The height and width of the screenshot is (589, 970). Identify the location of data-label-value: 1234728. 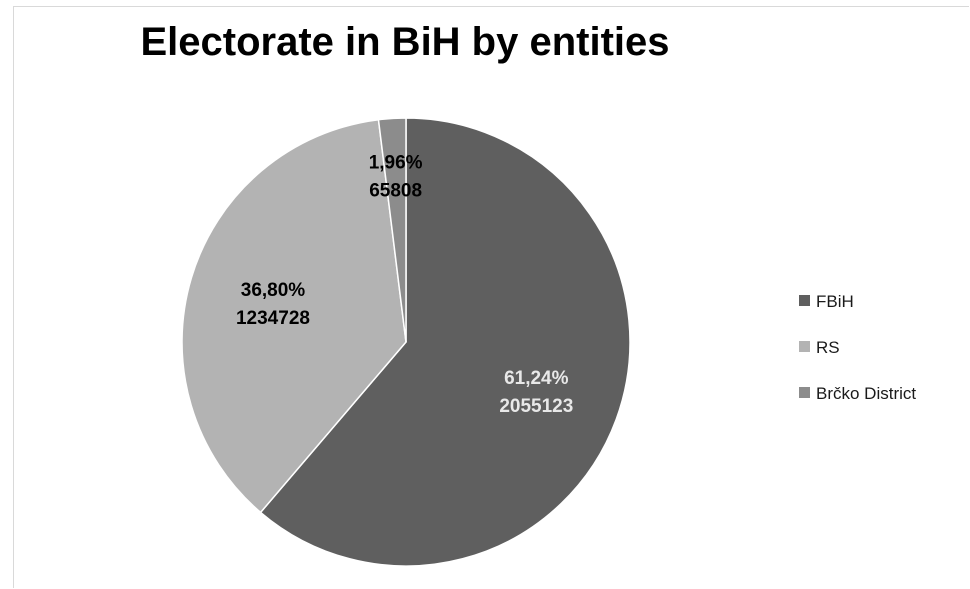
(273, 318).